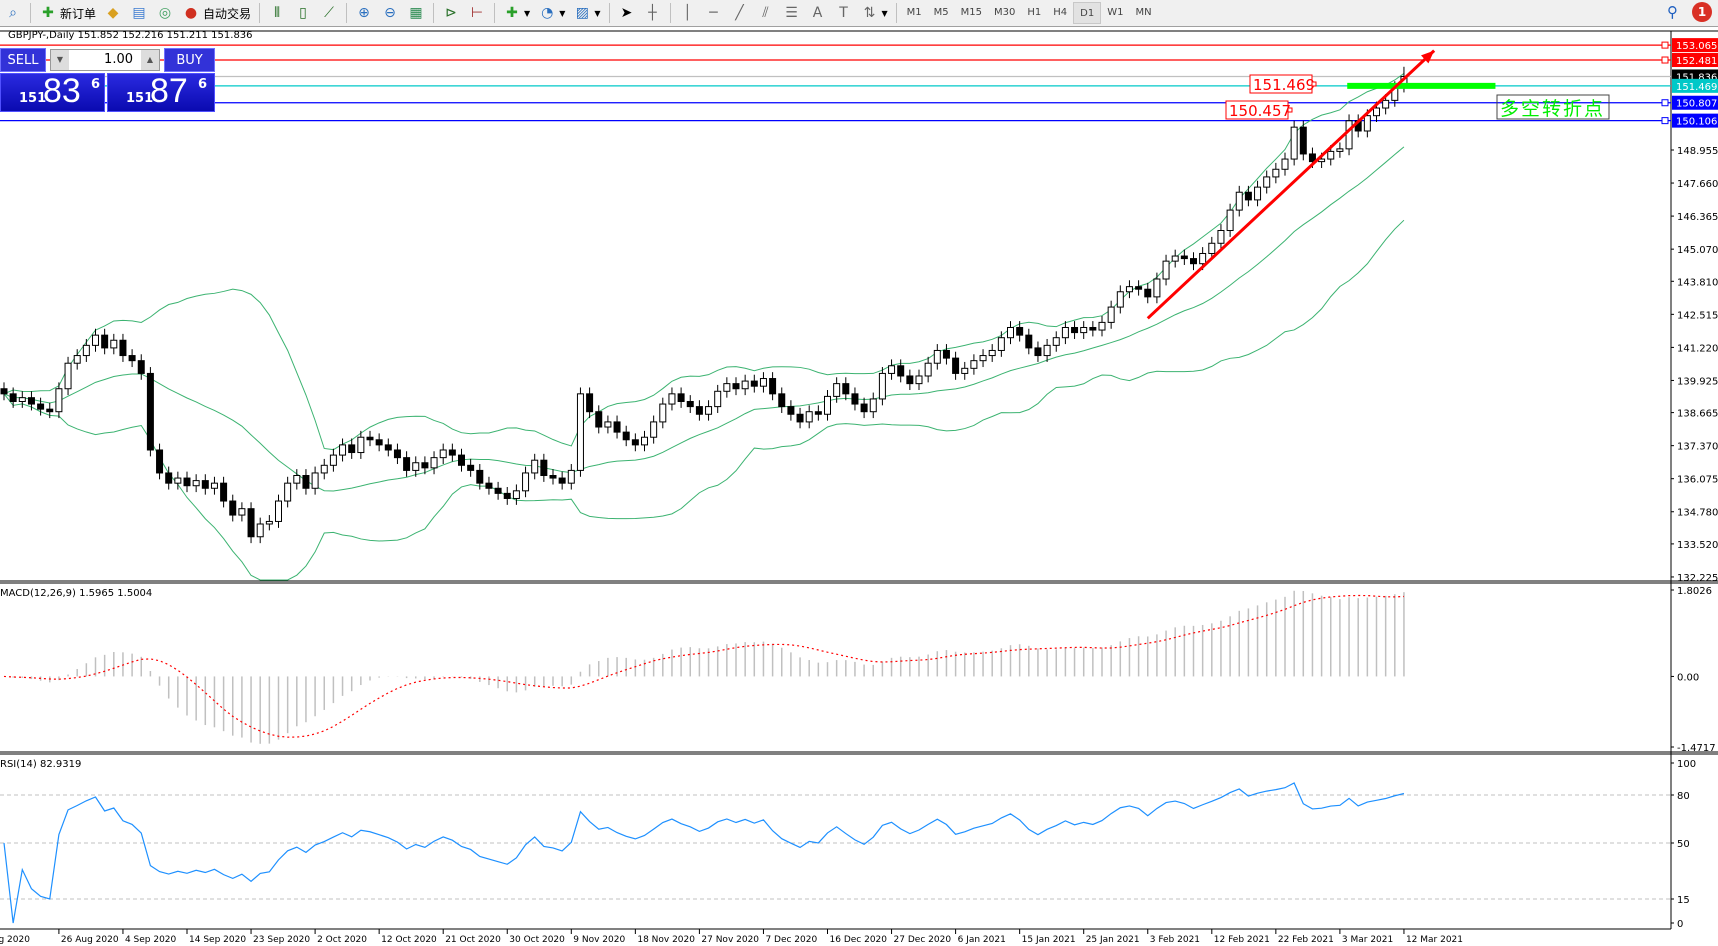 Image resolution: width=1718 pixels, height=946 pixels. I want to click on date-label: 30 Oct 2020, so click(537, 940).